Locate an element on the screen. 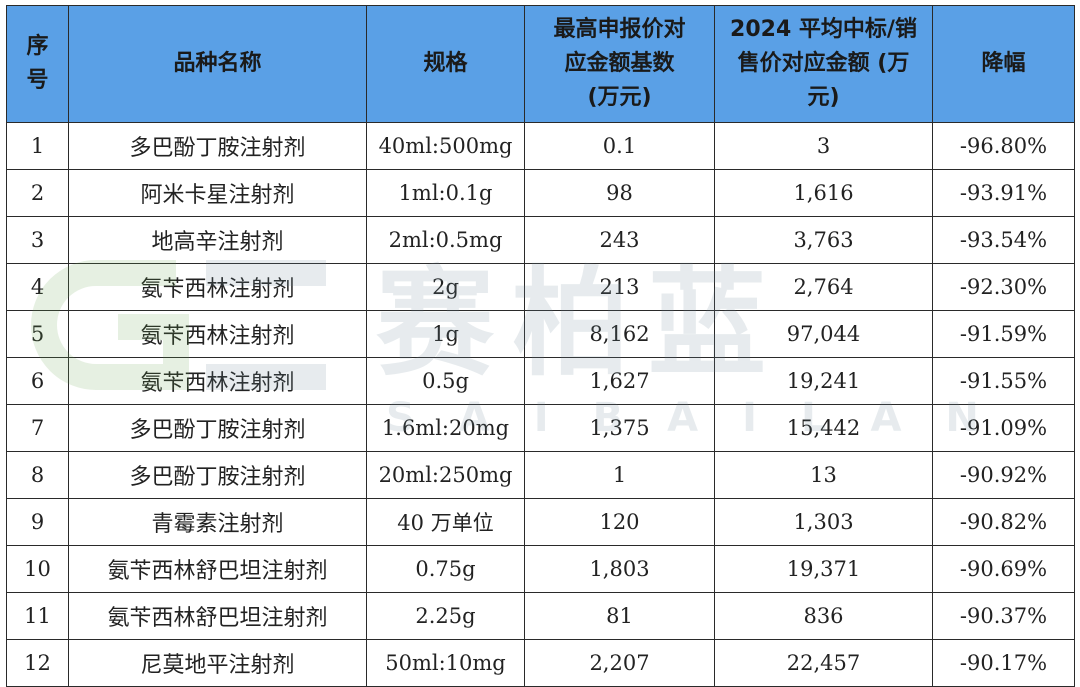  cell-row-index: 10 is located at coordinates (37, 569).